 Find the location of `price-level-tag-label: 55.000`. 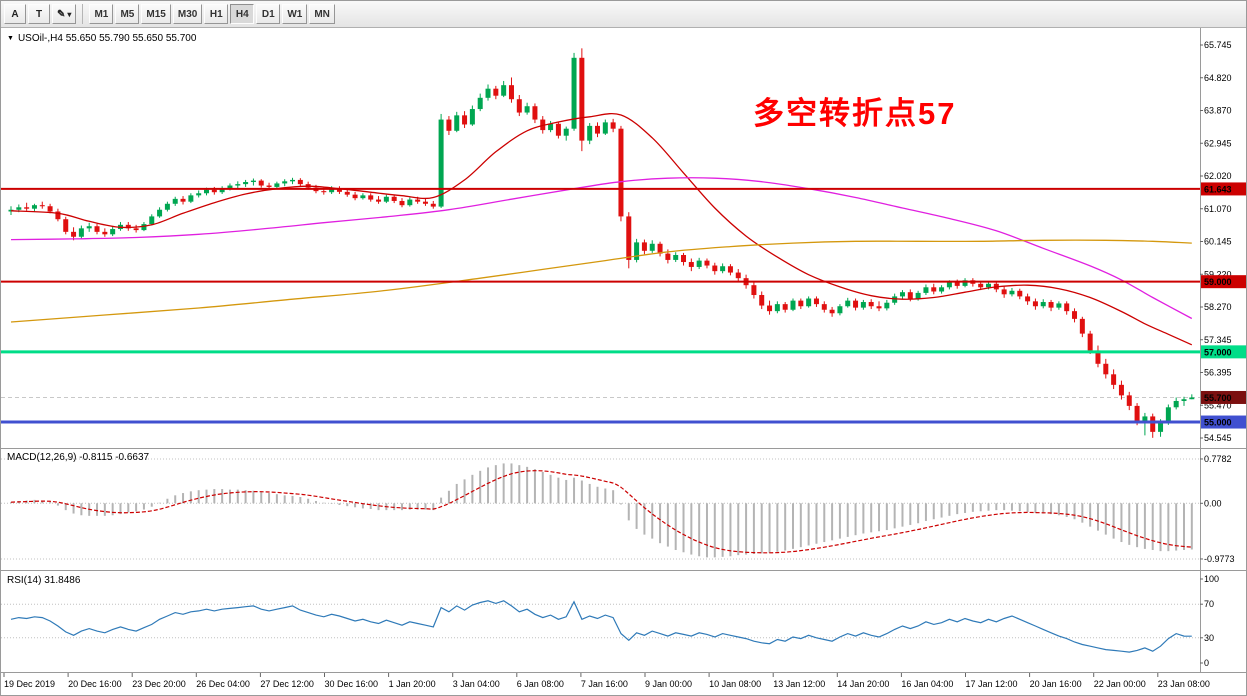

price-level-tag-label: 55.000 is located at coordinates (1218, 423).